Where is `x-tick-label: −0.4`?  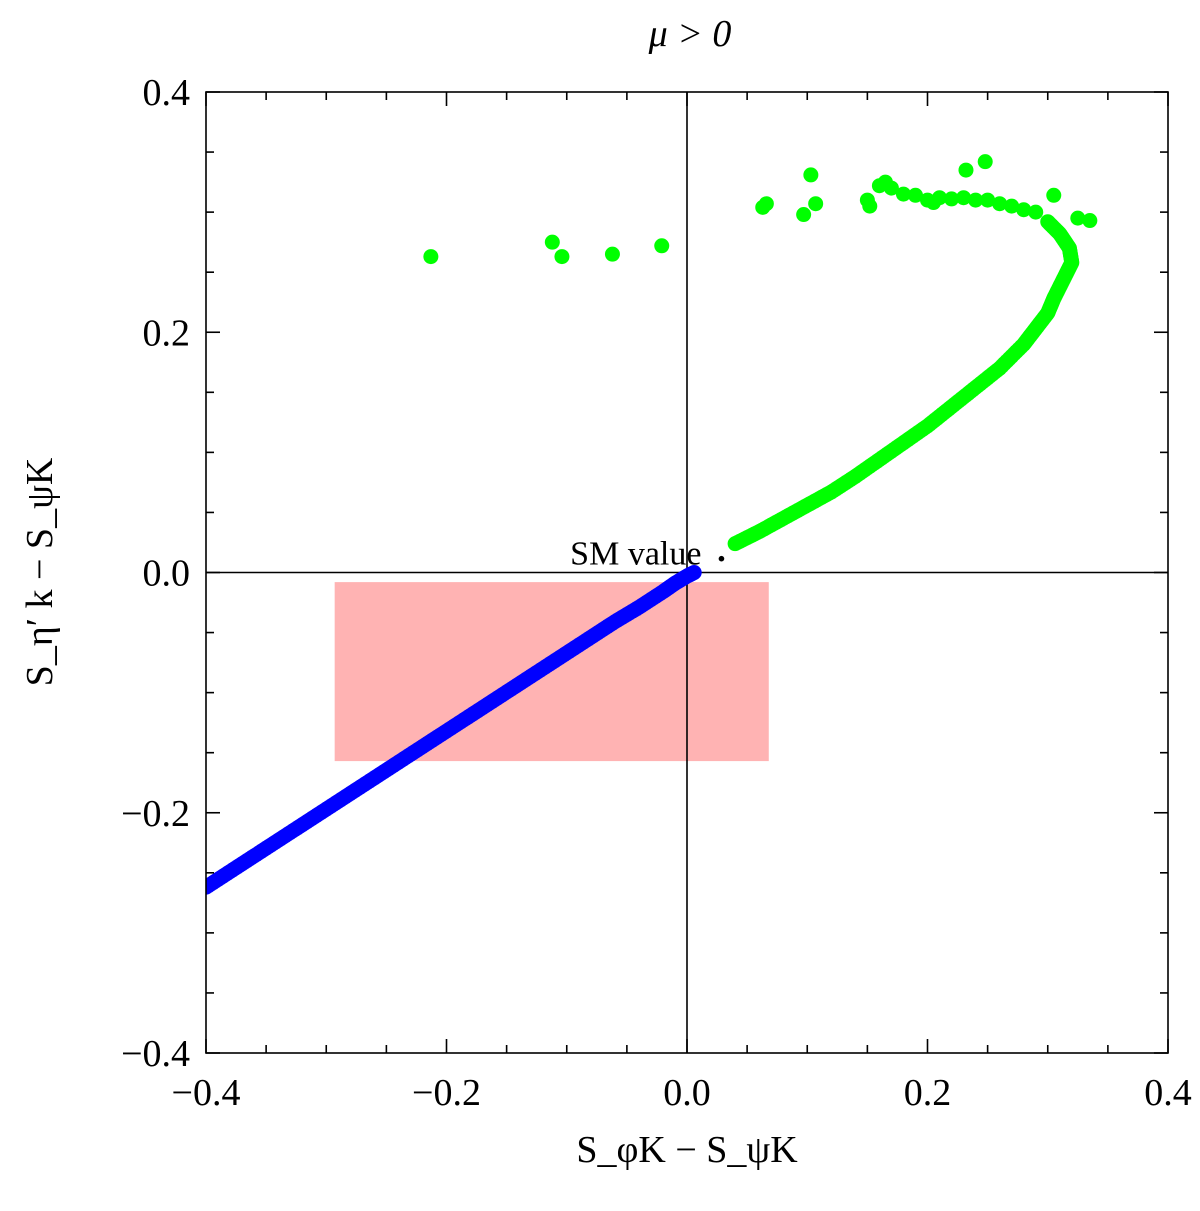
x-tick-label: −0.4 is located at coordinates (206, 1093).